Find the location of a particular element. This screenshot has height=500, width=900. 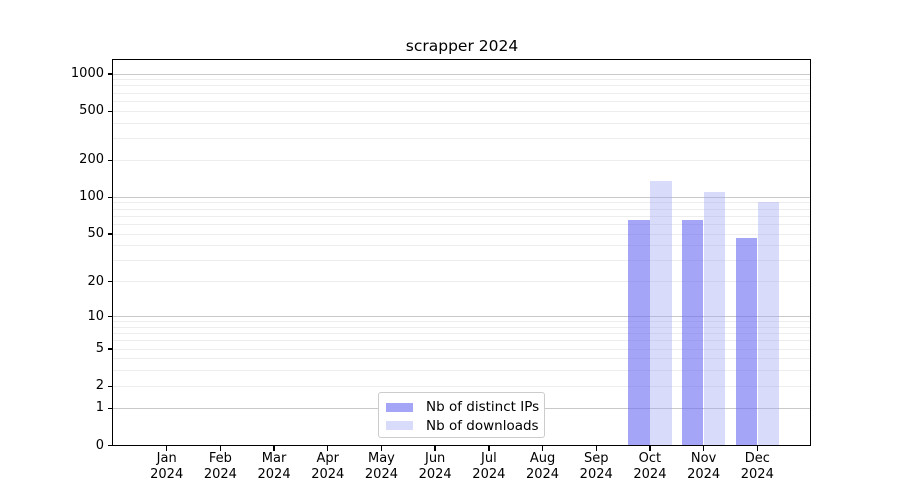

x-tick-month: Jun is located at coordinates (435, 458).